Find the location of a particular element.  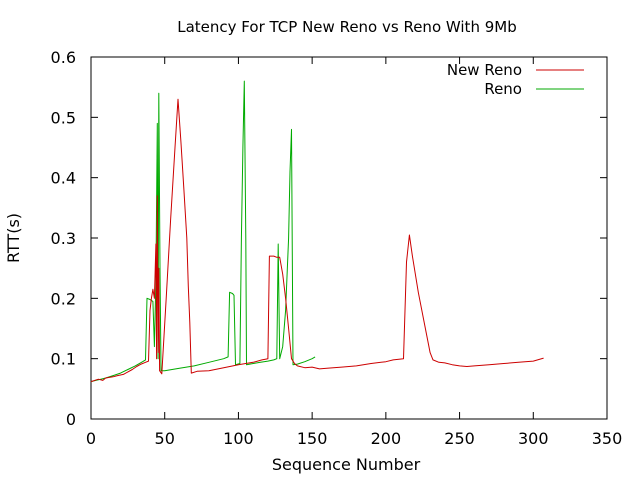

x-tick-label: 50 is located at coordinates (165, 438).